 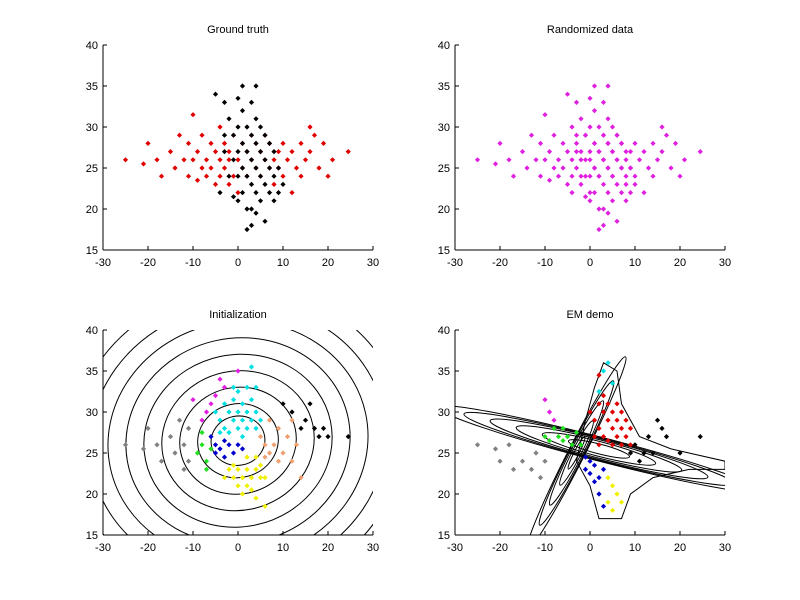 What do you see at coordinates (444, 331) in the screenshot?
I see `y-tick-label: 40` at bounding box center [444, 331].